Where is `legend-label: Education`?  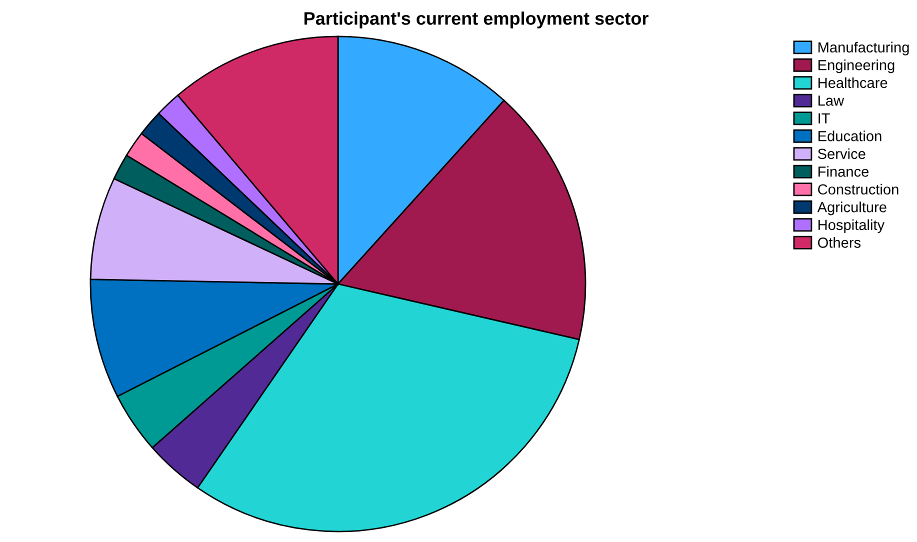
legend-label: Education is located at coordinates (850, 136).